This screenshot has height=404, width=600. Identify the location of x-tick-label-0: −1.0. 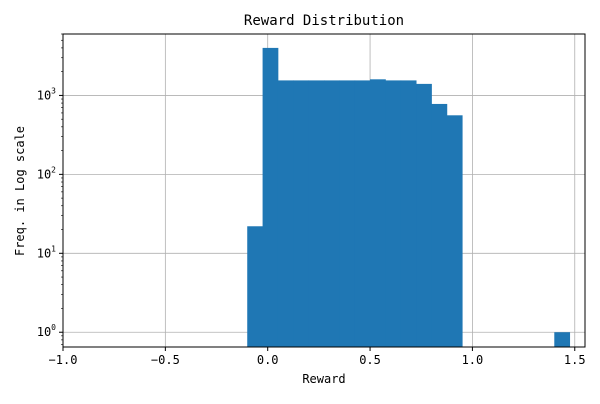
(63, 360).